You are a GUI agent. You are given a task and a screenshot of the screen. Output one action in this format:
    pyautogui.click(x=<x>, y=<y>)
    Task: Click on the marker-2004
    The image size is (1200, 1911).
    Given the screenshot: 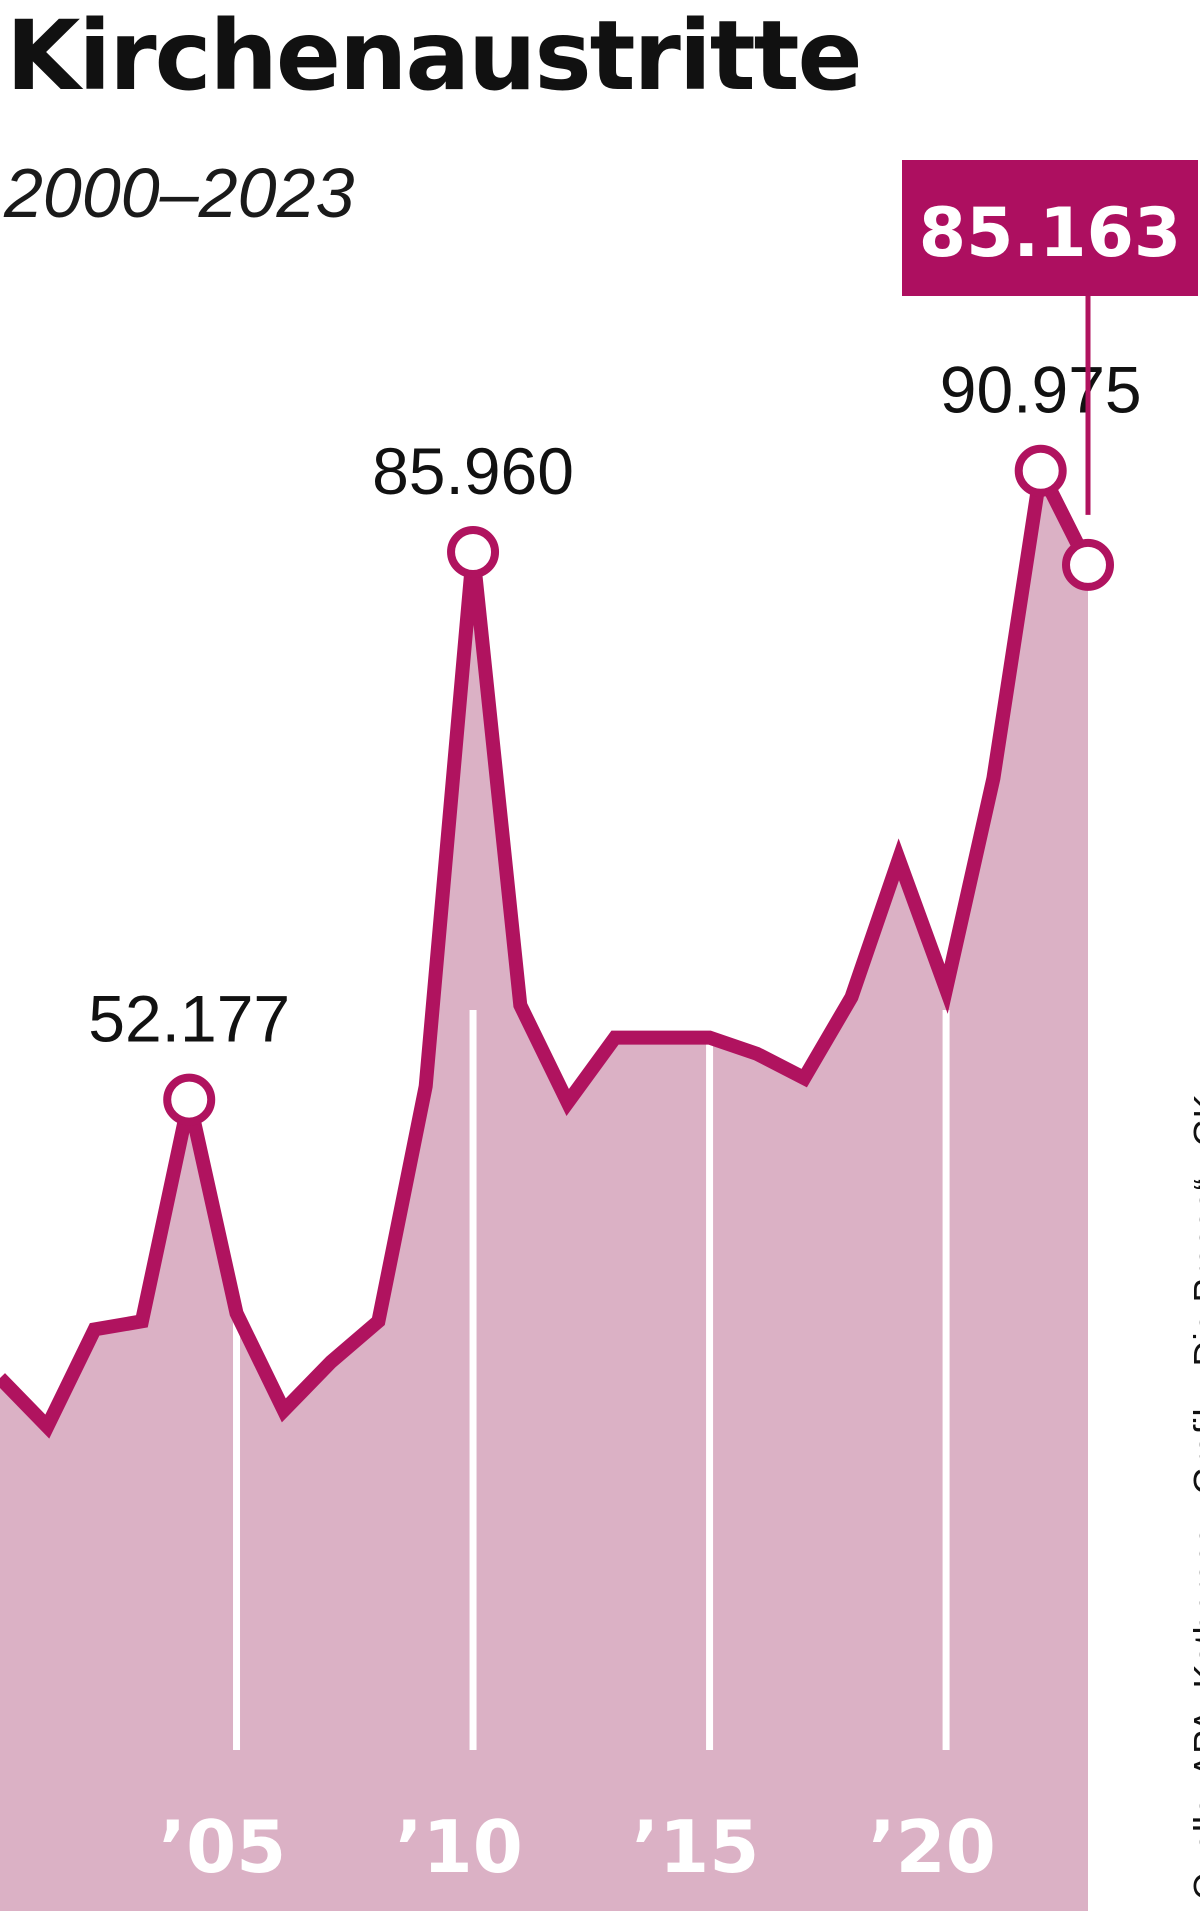 What is the action you would take?
    pyautogui.click(x=189, y=1099)
    